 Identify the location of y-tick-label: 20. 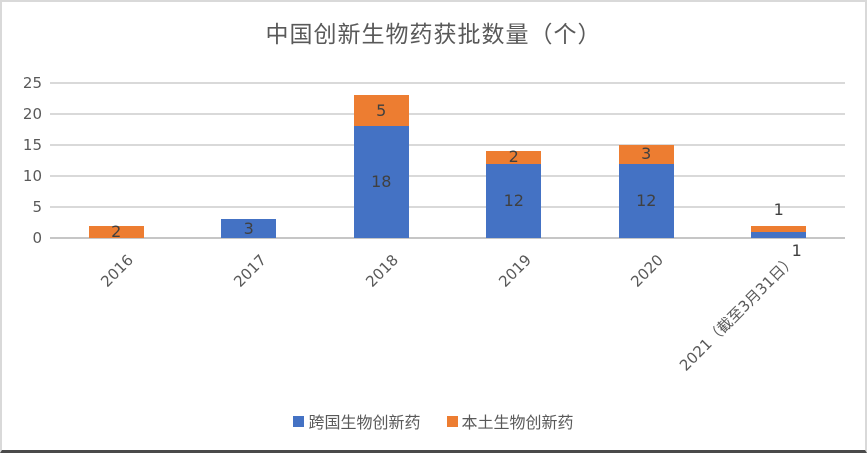
(32, 114).